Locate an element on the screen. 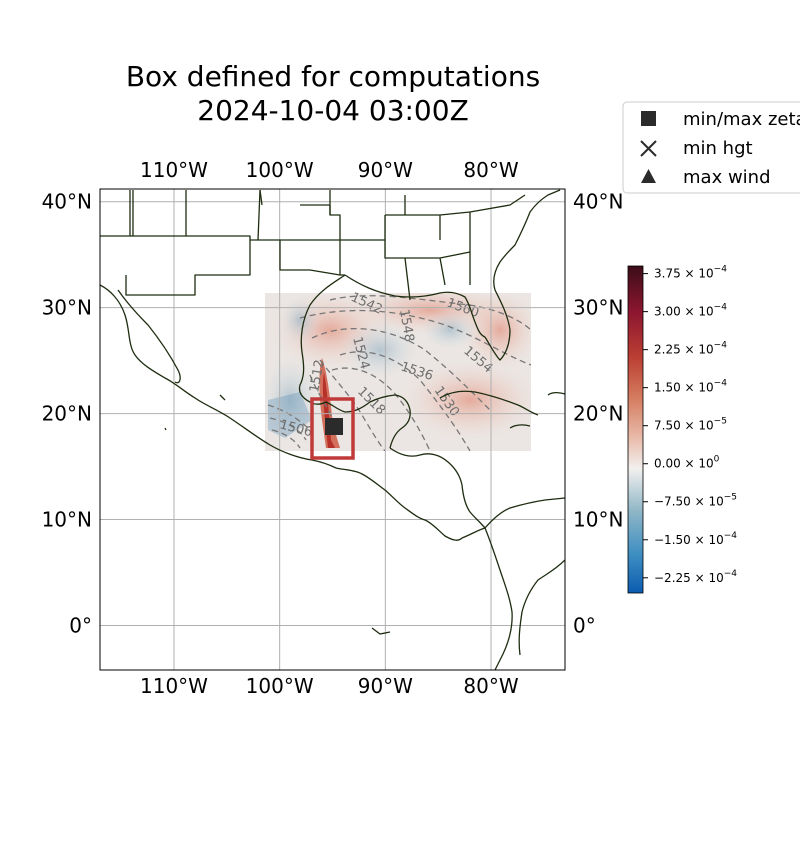 This screenshot has width=800, height=850. legend-box is located at coordinates (711, 147).